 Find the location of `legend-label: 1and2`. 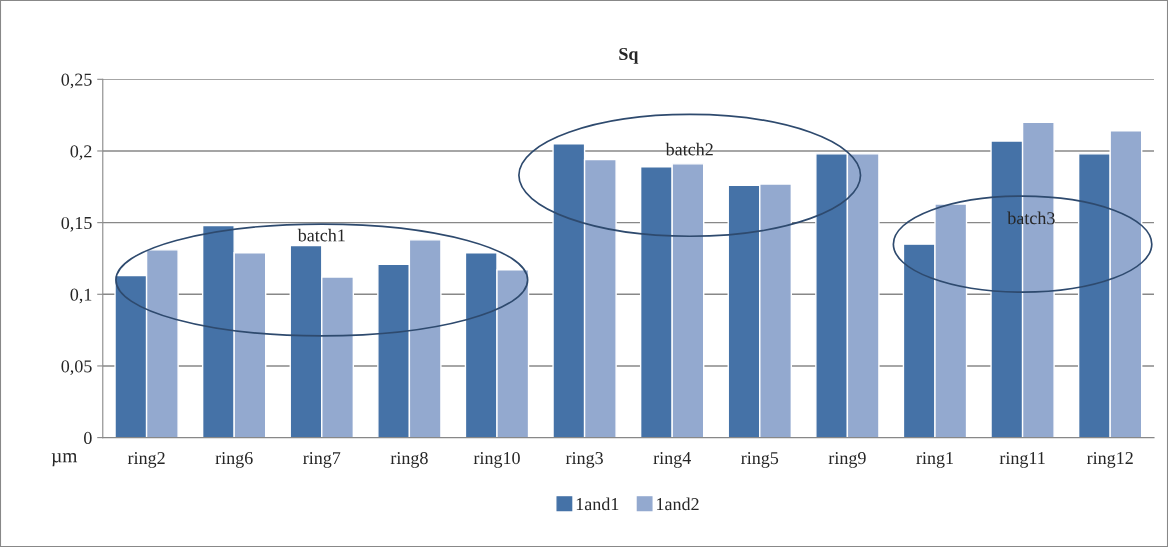

legend-label: 1and2 is located at coordinates (678, 504).